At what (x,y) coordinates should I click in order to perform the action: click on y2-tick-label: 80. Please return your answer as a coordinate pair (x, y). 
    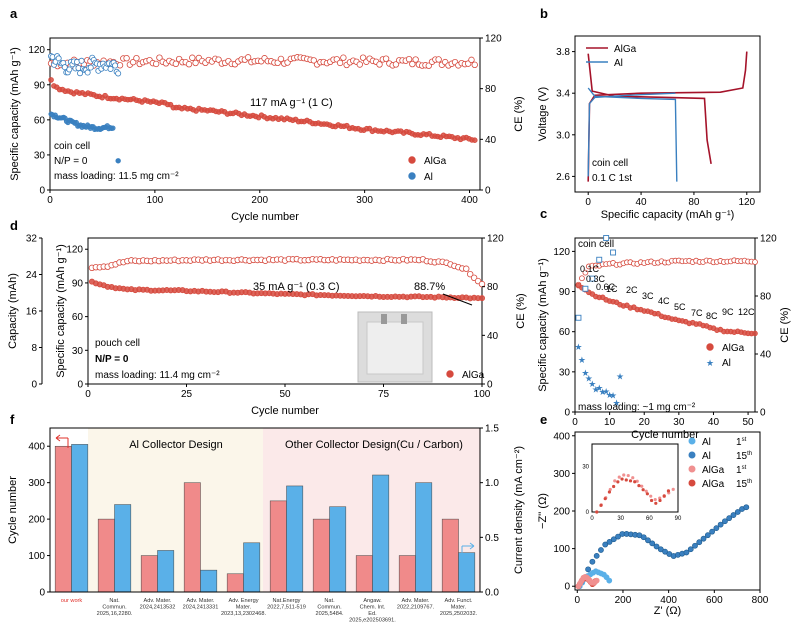
    Looking at the image, I should click on (493, 287).